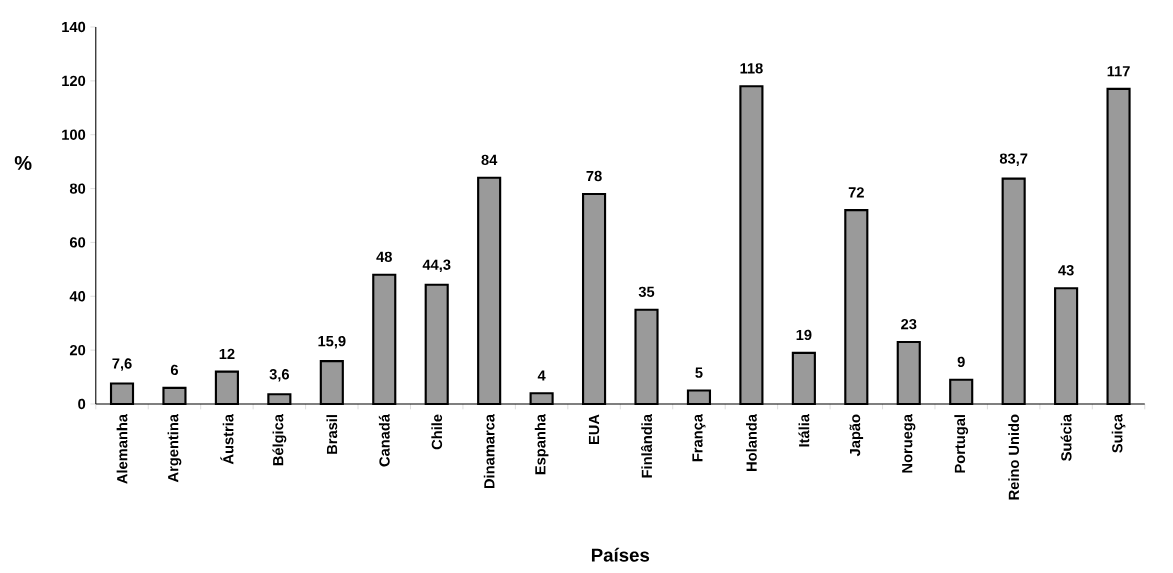 This screenshot has height=573, width=1173. Describe the element at coordinates (77, 296) in the screenshot. I see `y-tick-label: 40` at that location.